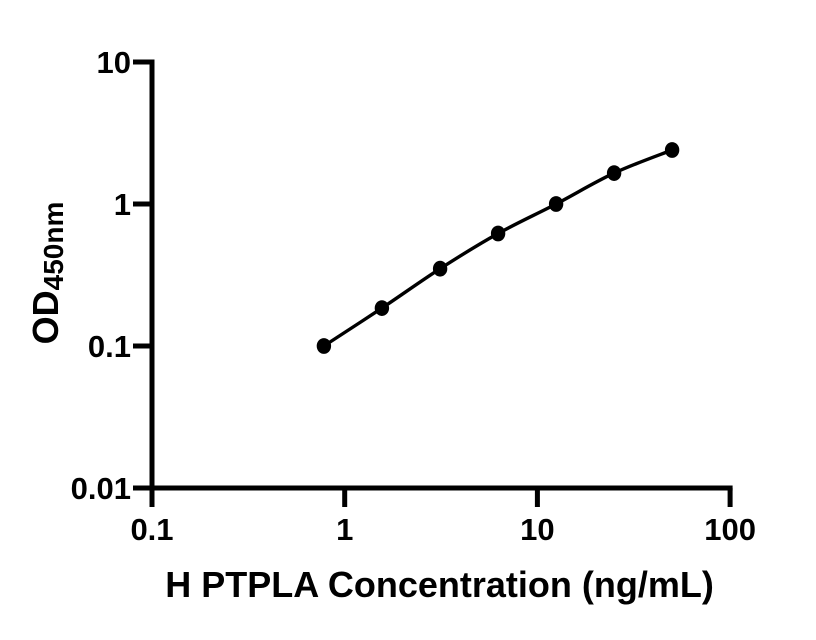 The height and width of the screenshot is (640, 816). I want to click on data-series-layer, so click(498, 248).